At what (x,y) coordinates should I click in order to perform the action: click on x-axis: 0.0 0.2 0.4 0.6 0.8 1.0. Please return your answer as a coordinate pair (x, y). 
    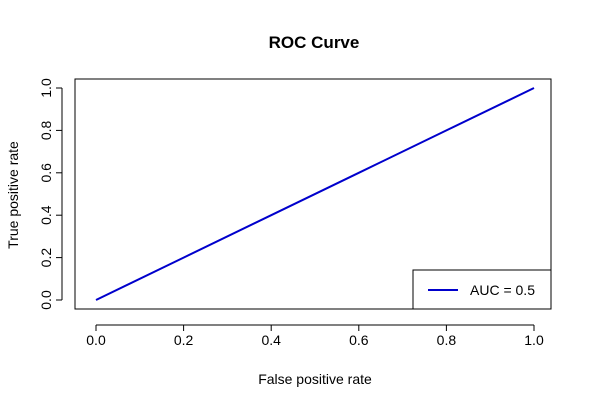
    Looking at the image, I should click on (315, 336).